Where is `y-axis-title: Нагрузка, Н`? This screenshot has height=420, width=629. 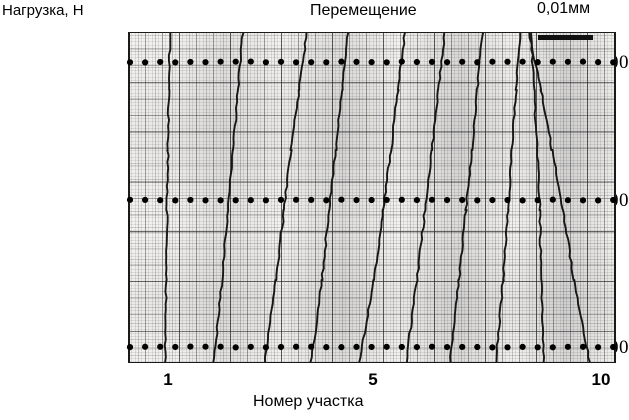 y-axis-title: Нагрузка, Н is located at coordinates (43, 10).